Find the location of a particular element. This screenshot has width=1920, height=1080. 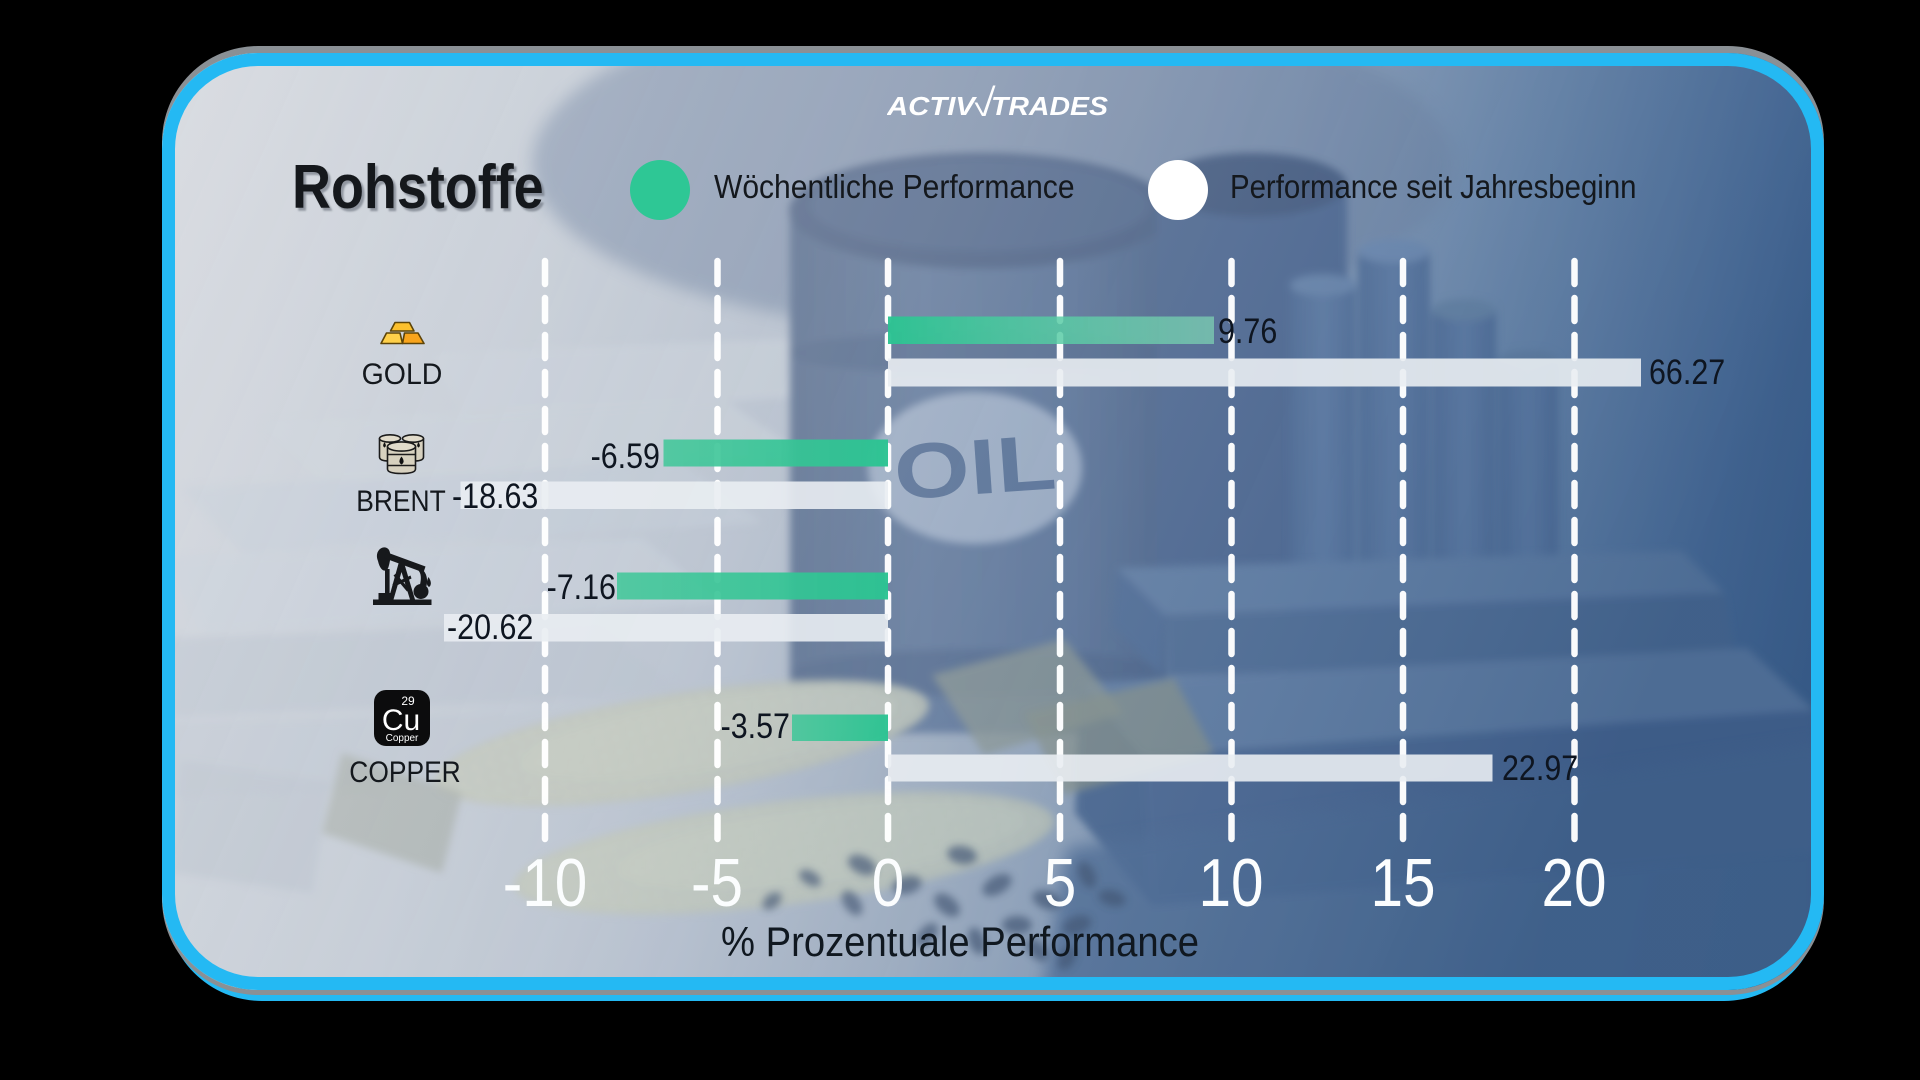

svg-text: 29 is located at coordinates (408, 701).